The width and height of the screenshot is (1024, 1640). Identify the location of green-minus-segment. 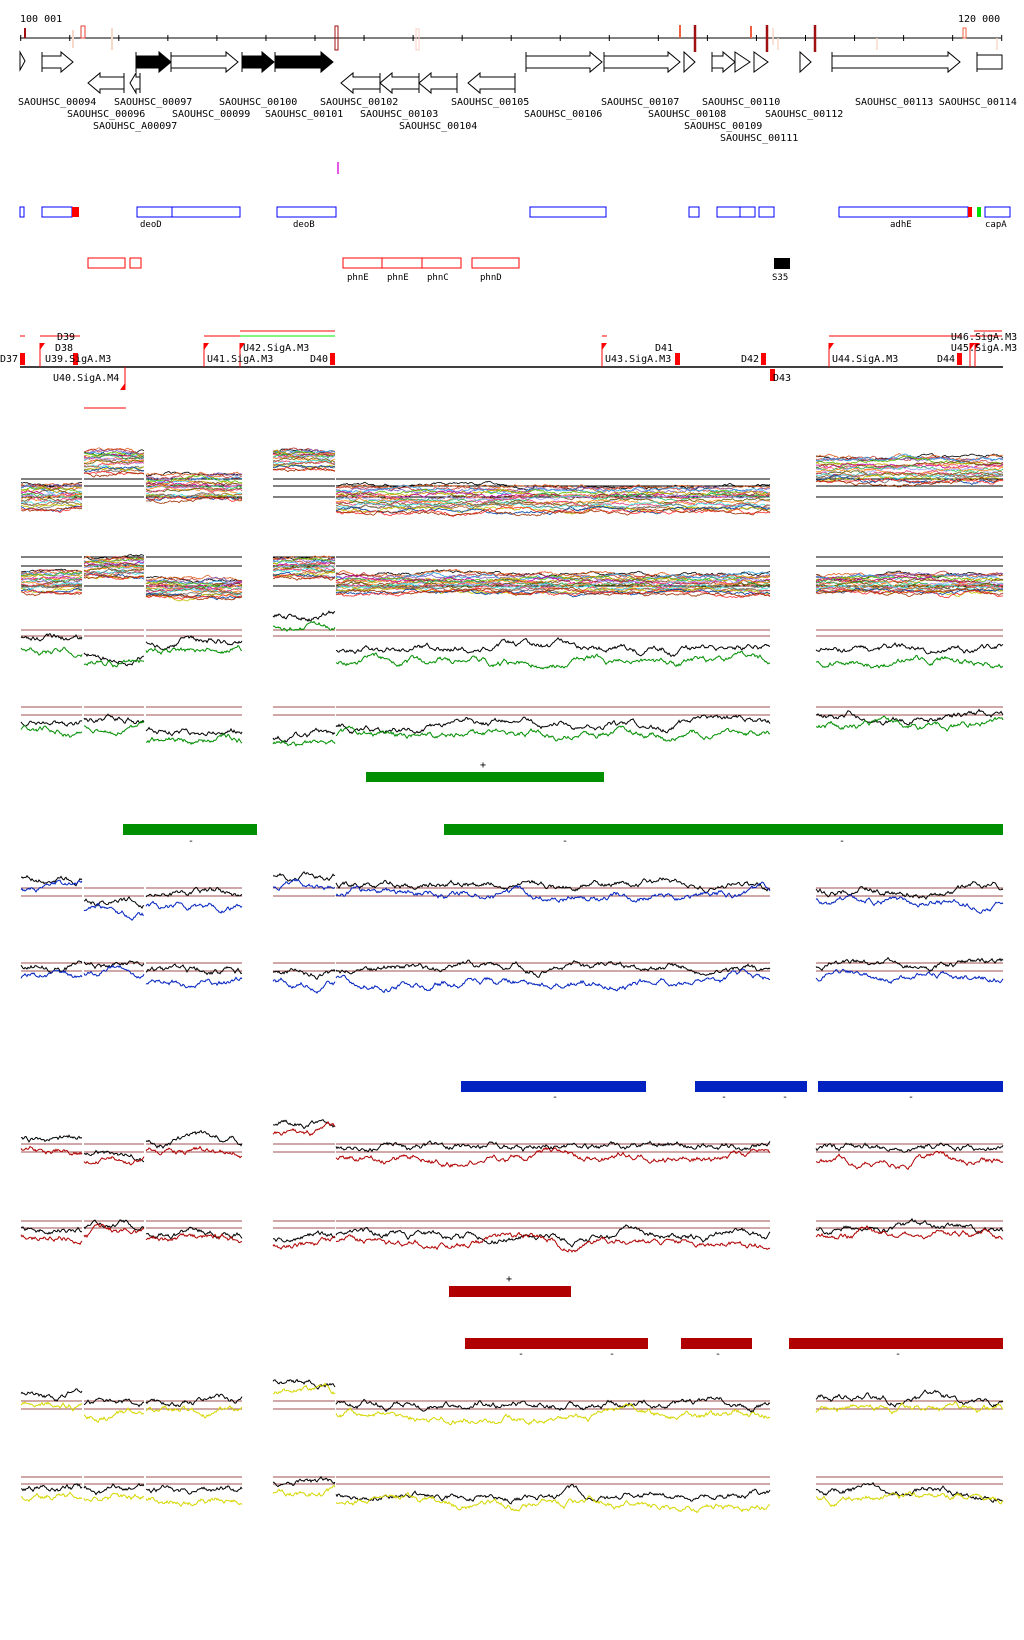
(723, 829).